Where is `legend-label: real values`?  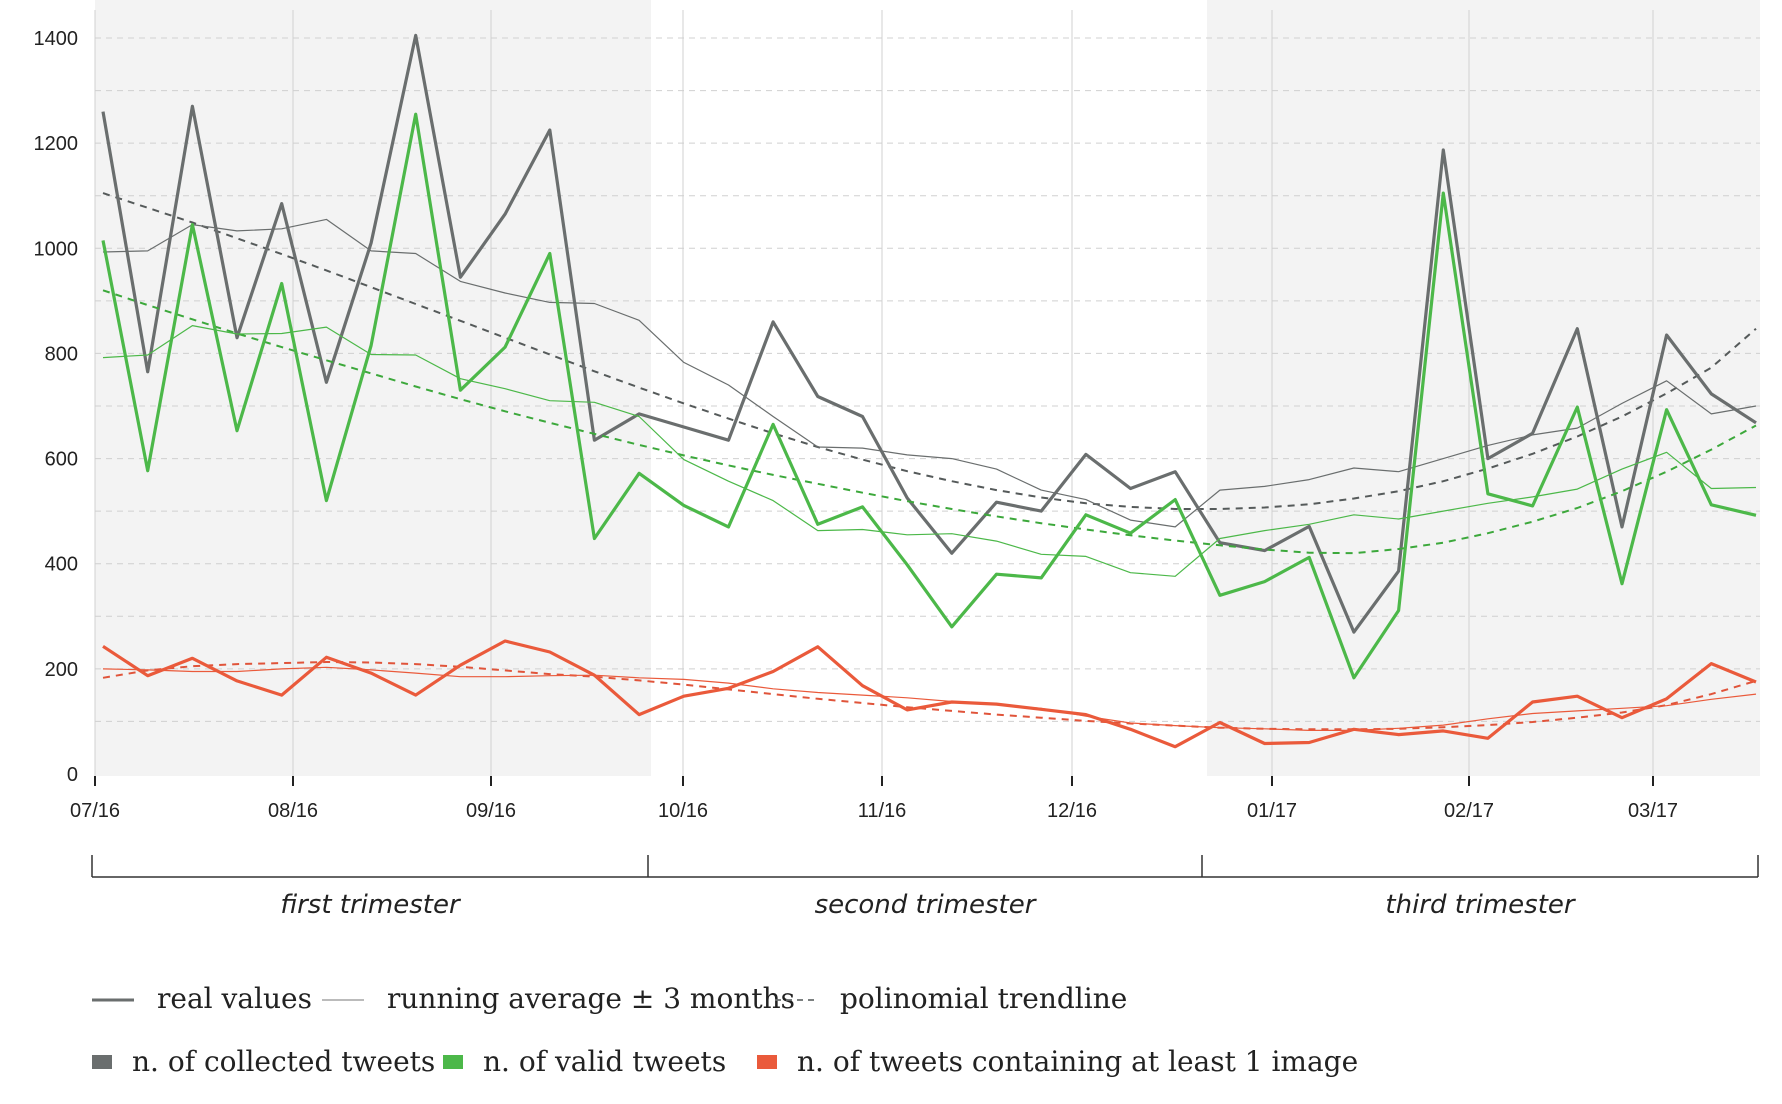
legend-label: real values is located at coordinates (234, 998).